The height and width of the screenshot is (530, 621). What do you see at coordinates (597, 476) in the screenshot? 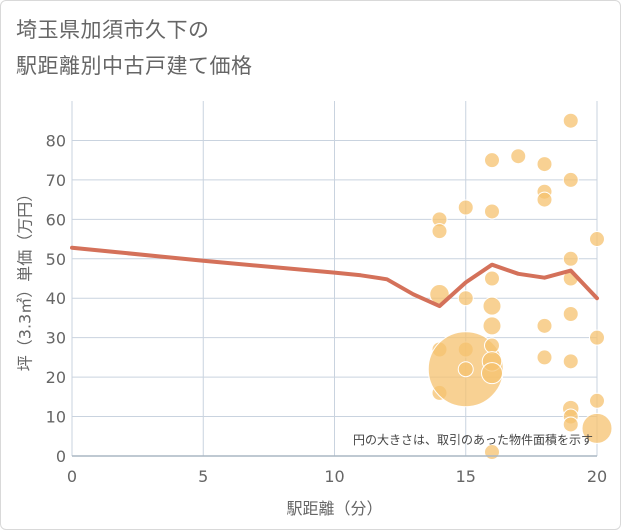
I see `x-tick-label: 20` at bounding box center [597, 476].